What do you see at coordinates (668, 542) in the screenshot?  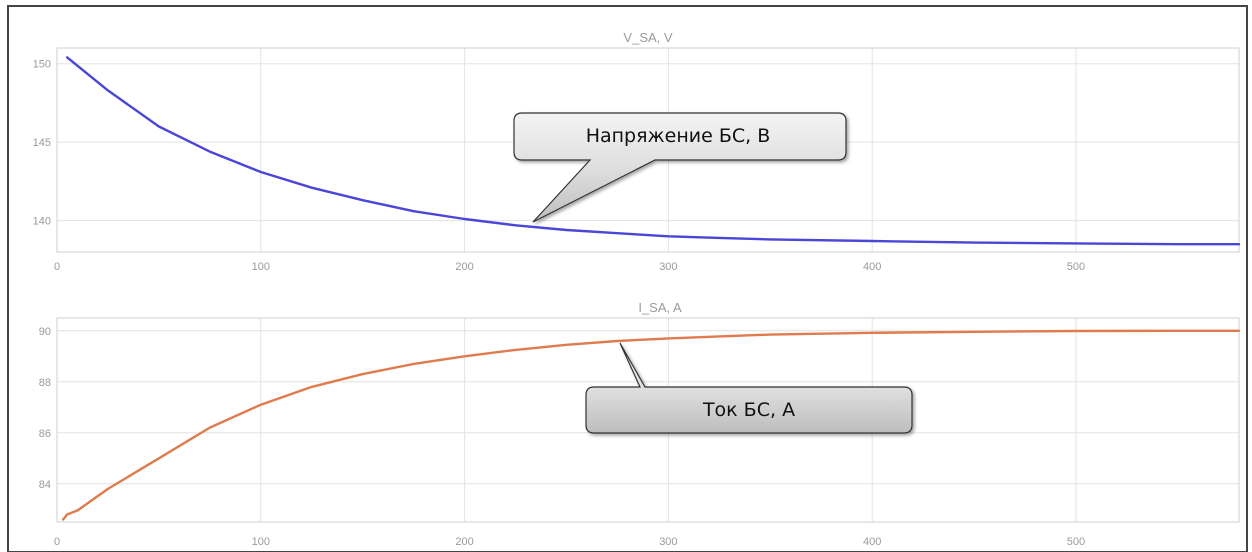 I see `current-x-tick-label: 300` at bounding box center [668, 542].